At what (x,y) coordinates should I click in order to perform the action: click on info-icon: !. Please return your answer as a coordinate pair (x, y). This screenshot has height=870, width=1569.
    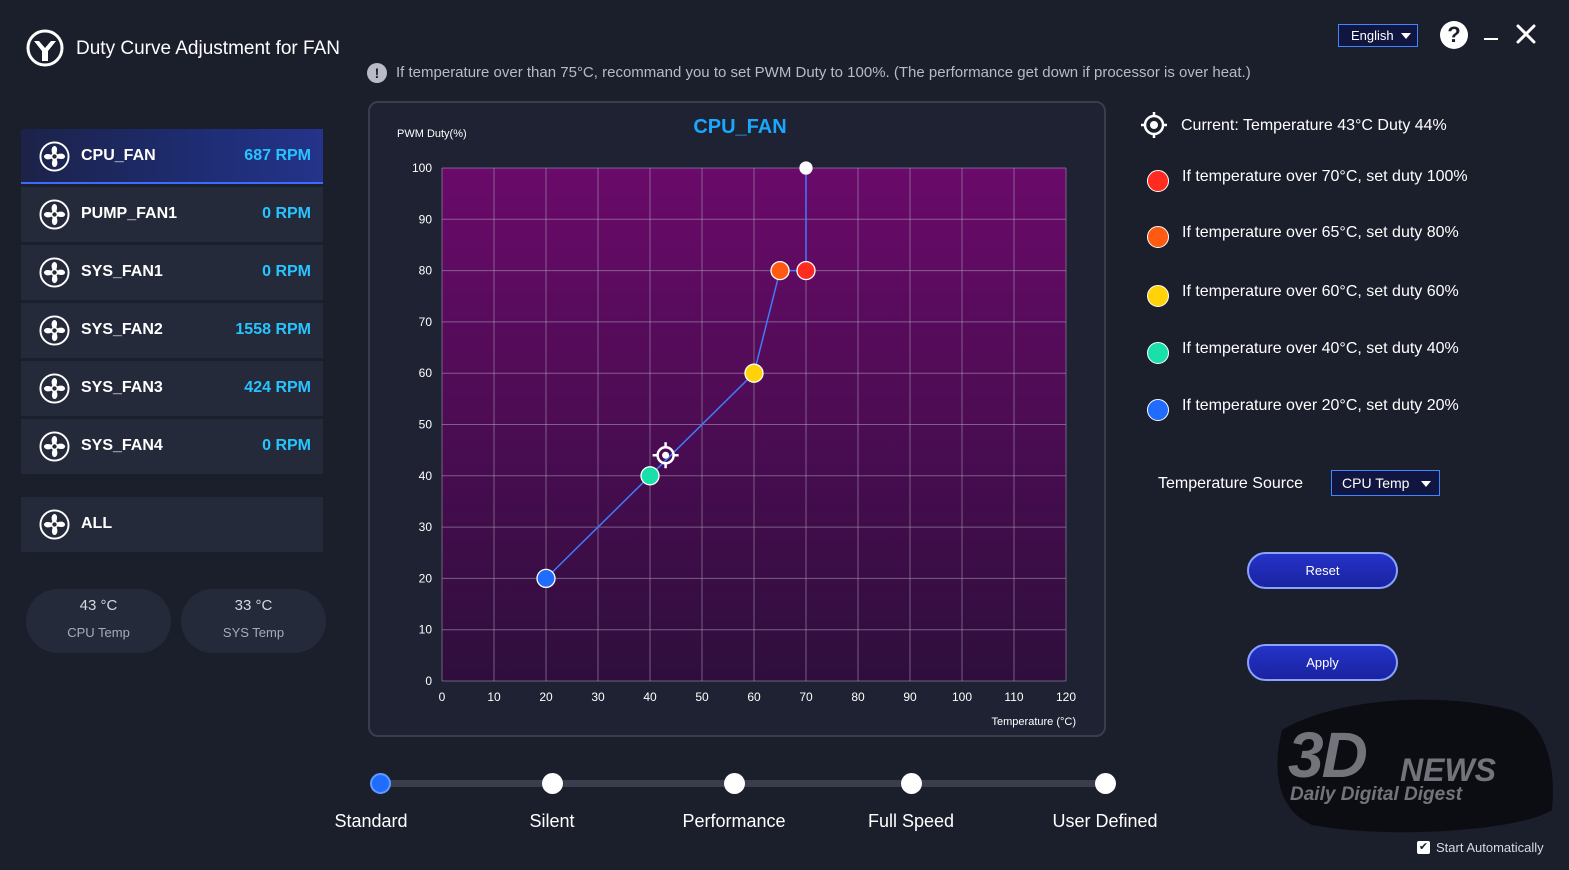
    Looking at the image, I should click on (377, 73).